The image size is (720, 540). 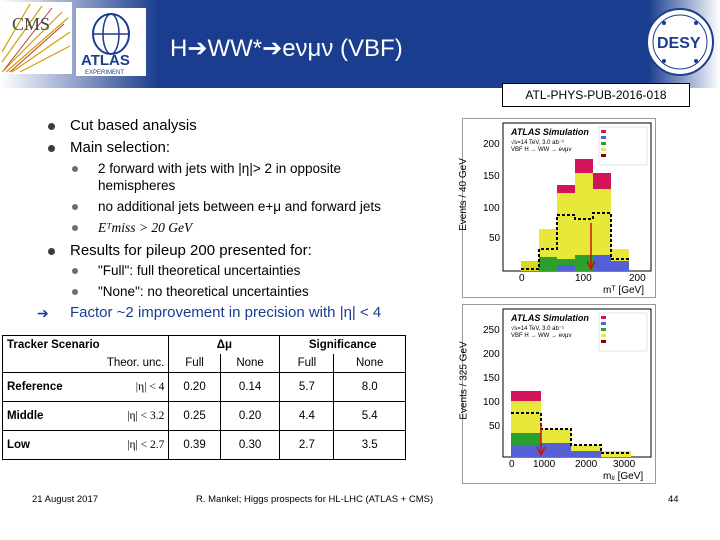 What do you see at coordinates (550, 318) in the screenshot?
I see `plot-mjj-atlas-label: ATLAS Simulation` at bounding box center [550, 318].